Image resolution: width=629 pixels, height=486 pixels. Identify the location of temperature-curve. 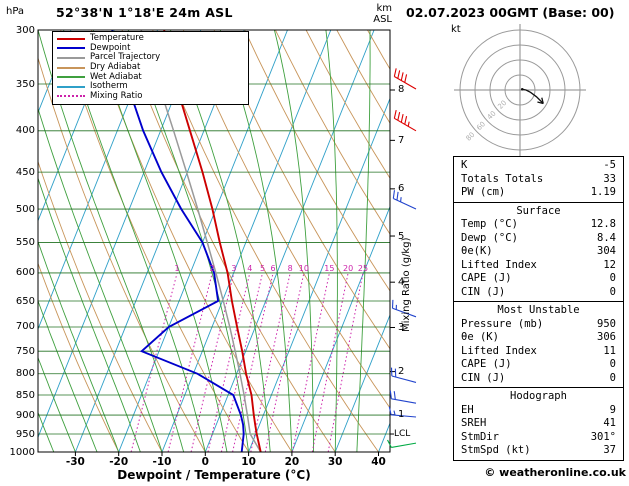
(212, 241).